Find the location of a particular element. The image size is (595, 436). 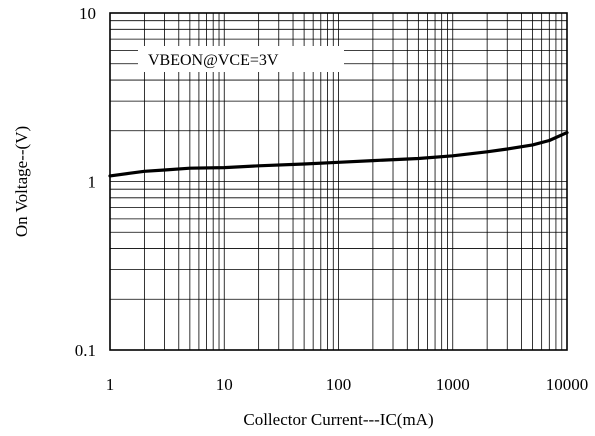

legend-box is located at coordinates (241, 59).